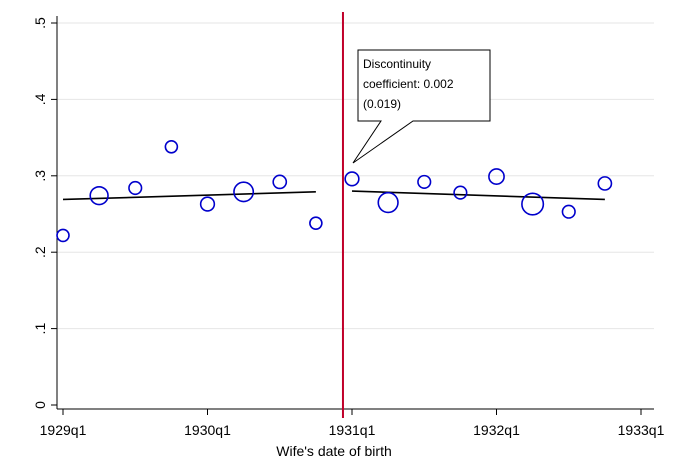 The image size is (678, 459). I want to click on y-tick-label: .3, so click(40, 176).